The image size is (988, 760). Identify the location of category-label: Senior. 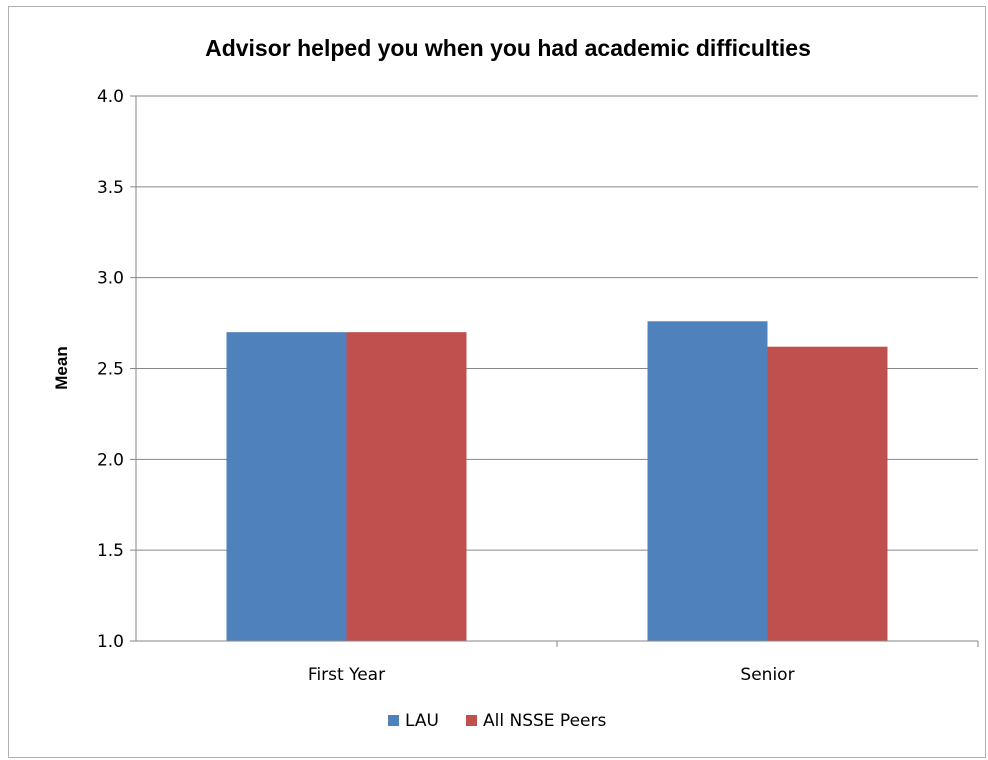
(767, 675).